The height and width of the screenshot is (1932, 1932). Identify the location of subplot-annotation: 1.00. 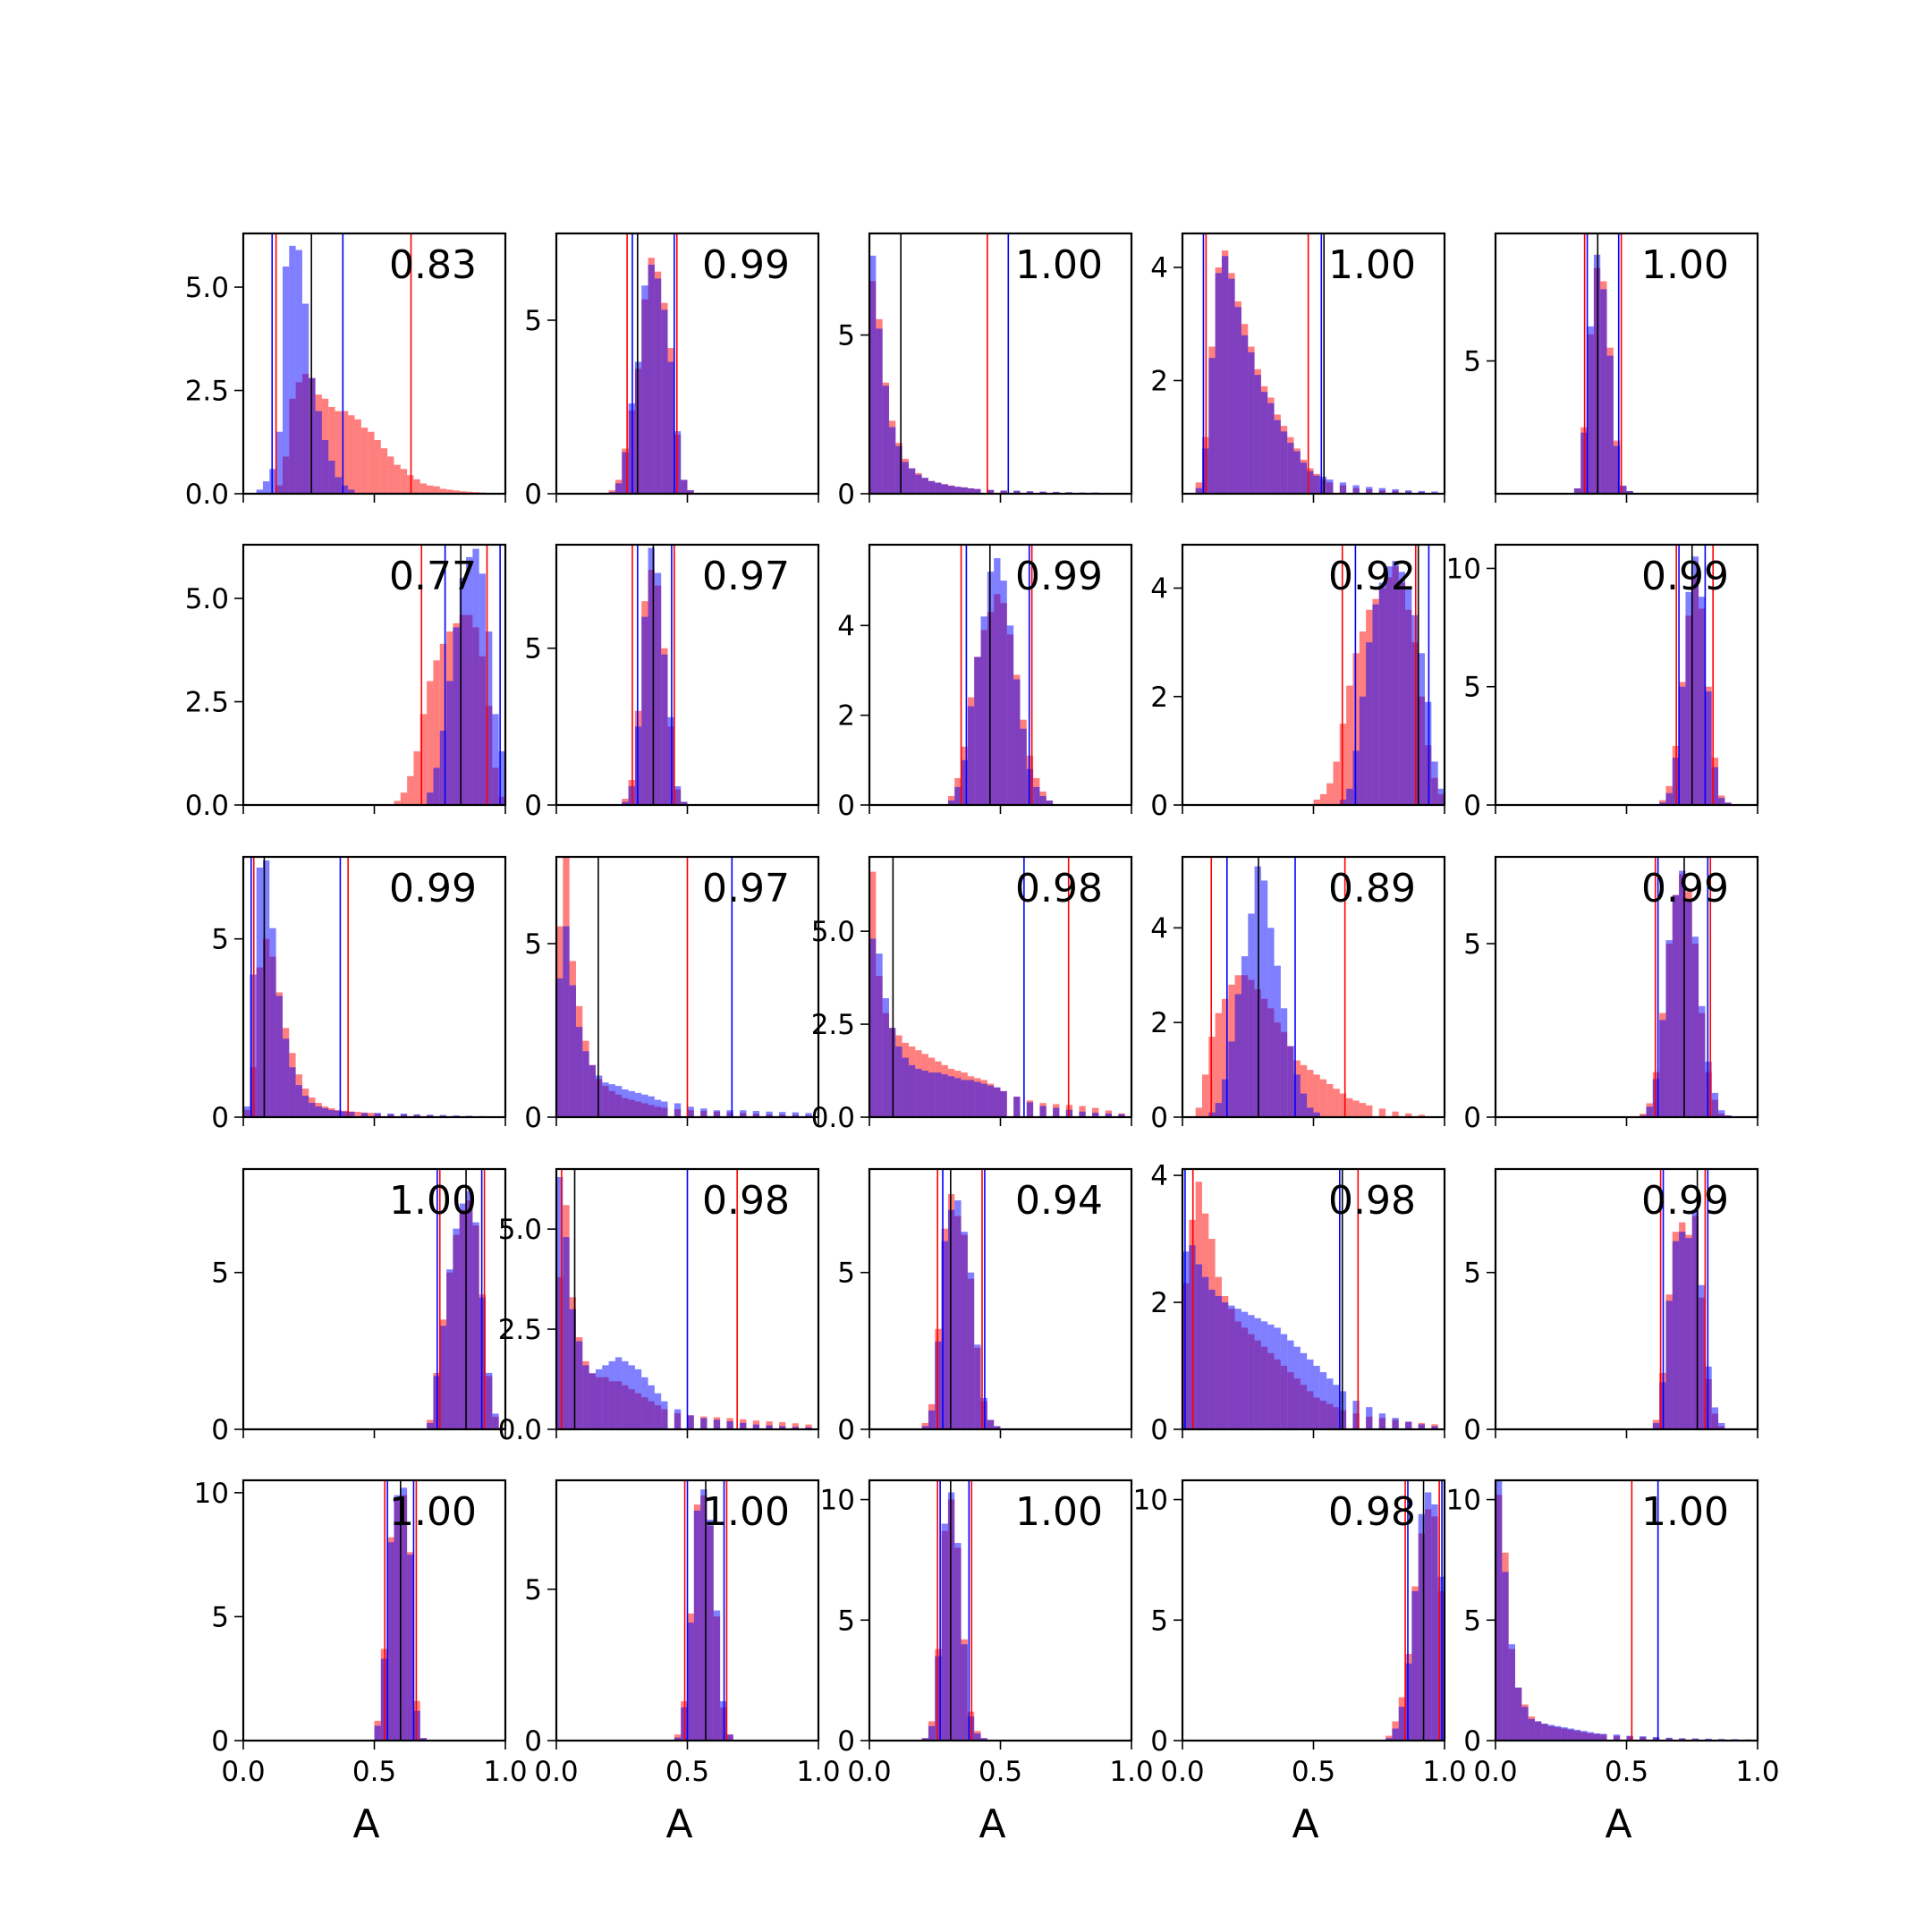
(1685, 1512).